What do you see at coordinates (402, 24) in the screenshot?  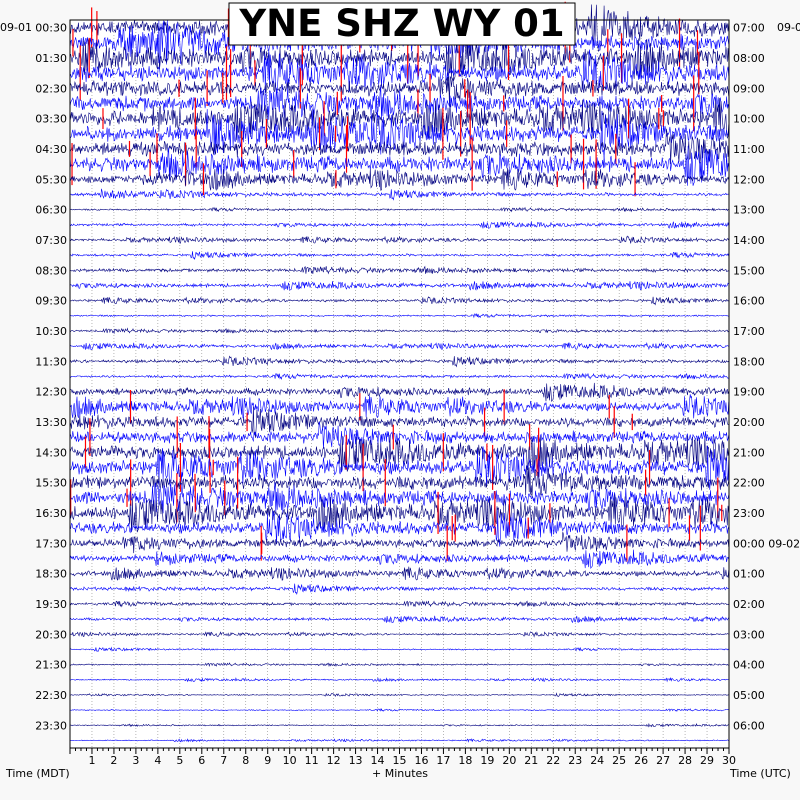 I see `title-box` at bounding box center [402, 24].